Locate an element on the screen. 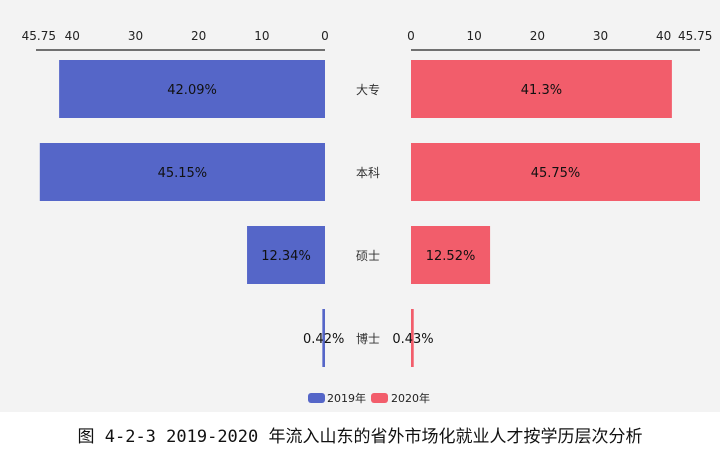  left-tick-label: 30 is located at coordinates (135, 36).